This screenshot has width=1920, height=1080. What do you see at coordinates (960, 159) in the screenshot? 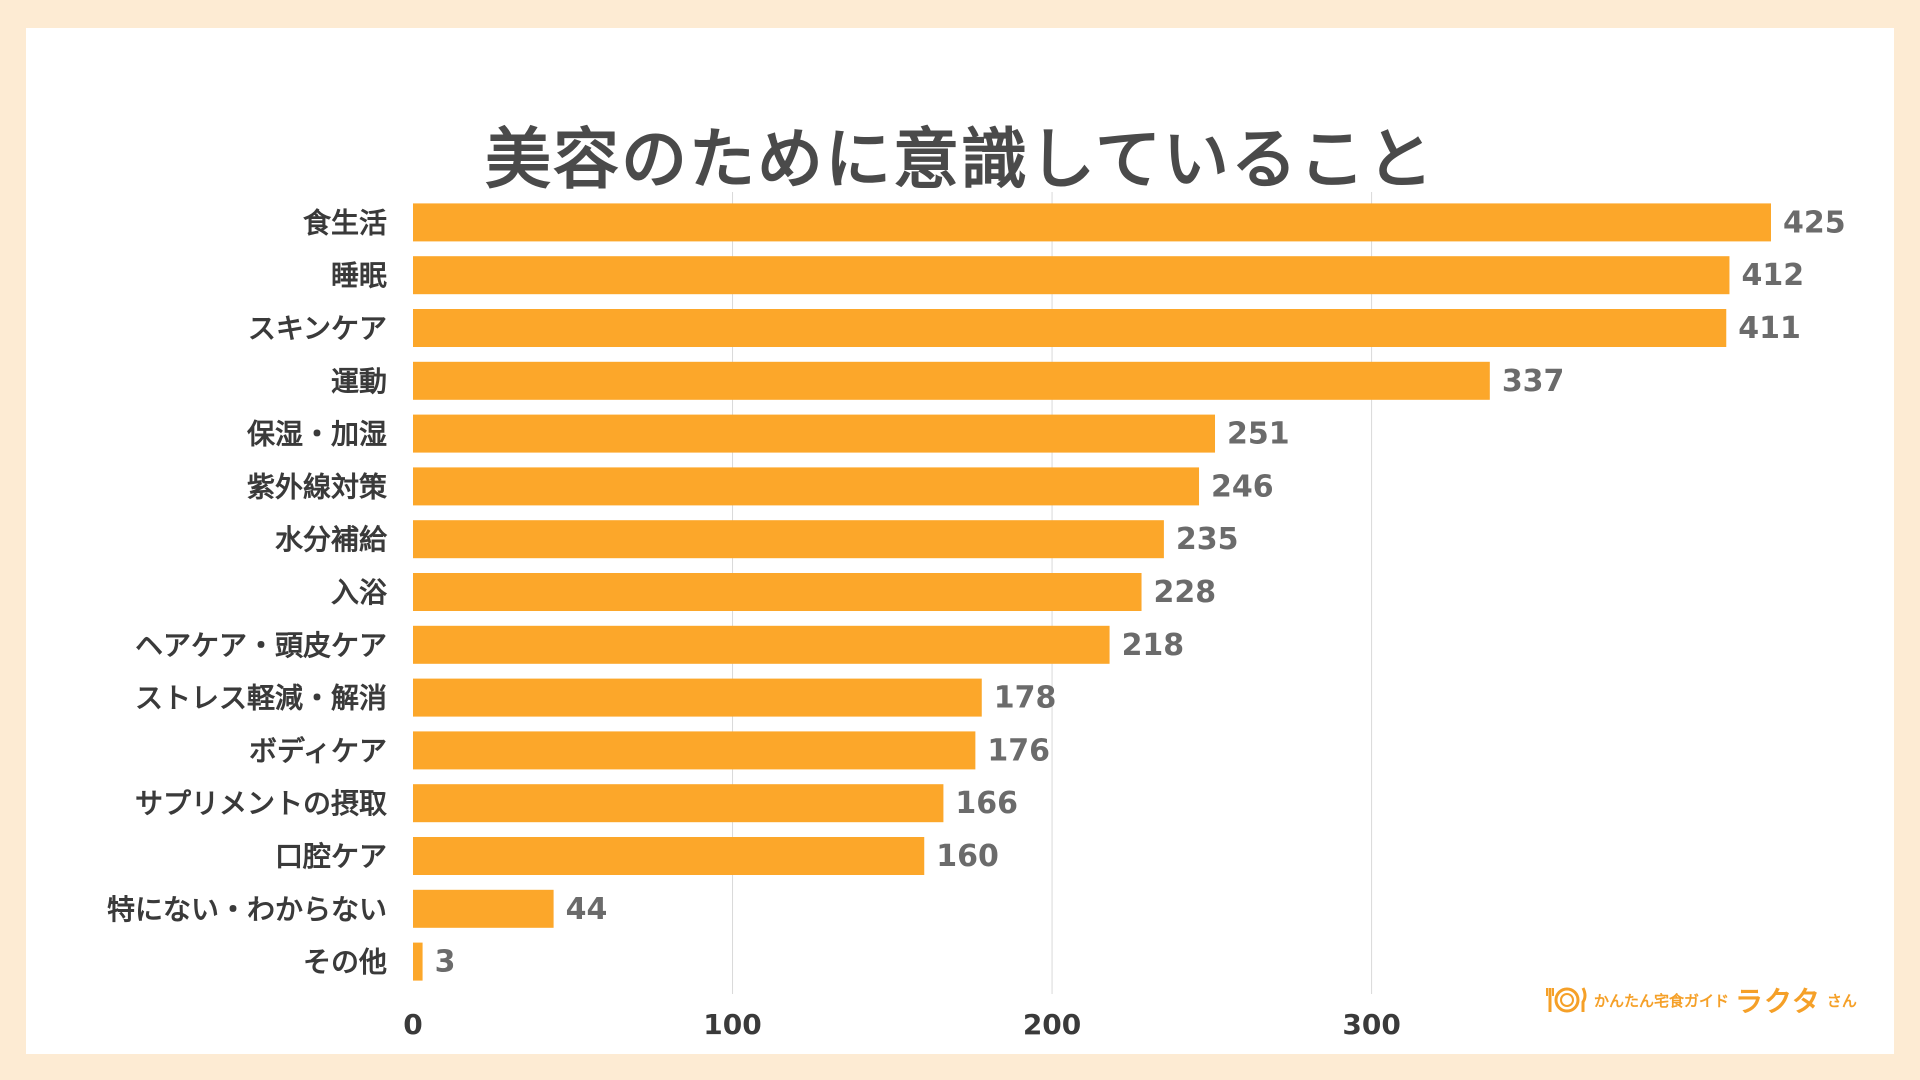
I see `chart-title: 美容のために意識していること` at bounding box center [960, 159].